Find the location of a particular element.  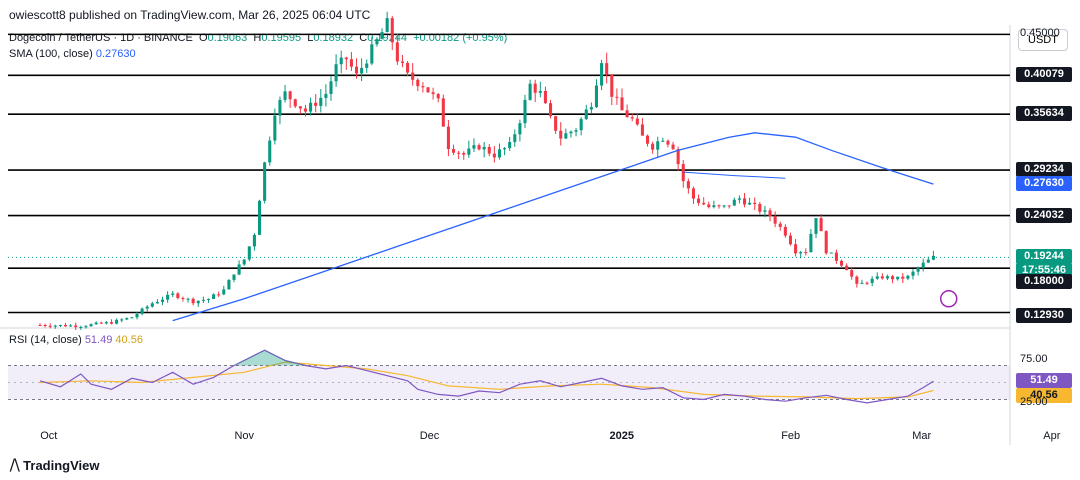

high-label: H is located at coordinates (257, 38).